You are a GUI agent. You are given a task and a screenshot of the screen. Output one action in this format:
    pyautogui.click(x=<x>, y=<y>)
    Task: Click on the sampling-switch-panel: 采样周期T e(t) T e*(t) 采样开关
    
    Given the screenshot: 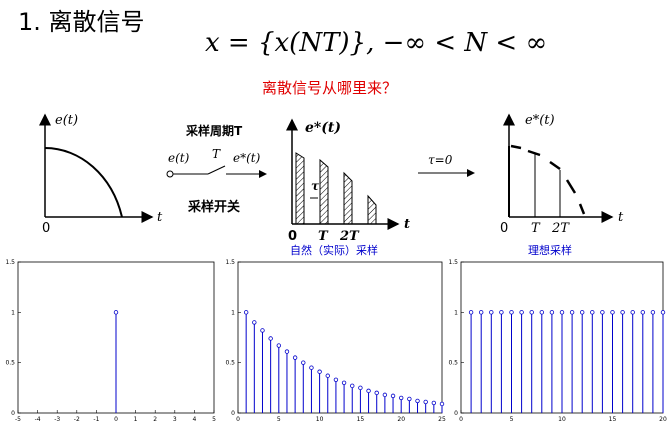 What is the action you would take?
    pyautogui.click(x=216, y=169)
    